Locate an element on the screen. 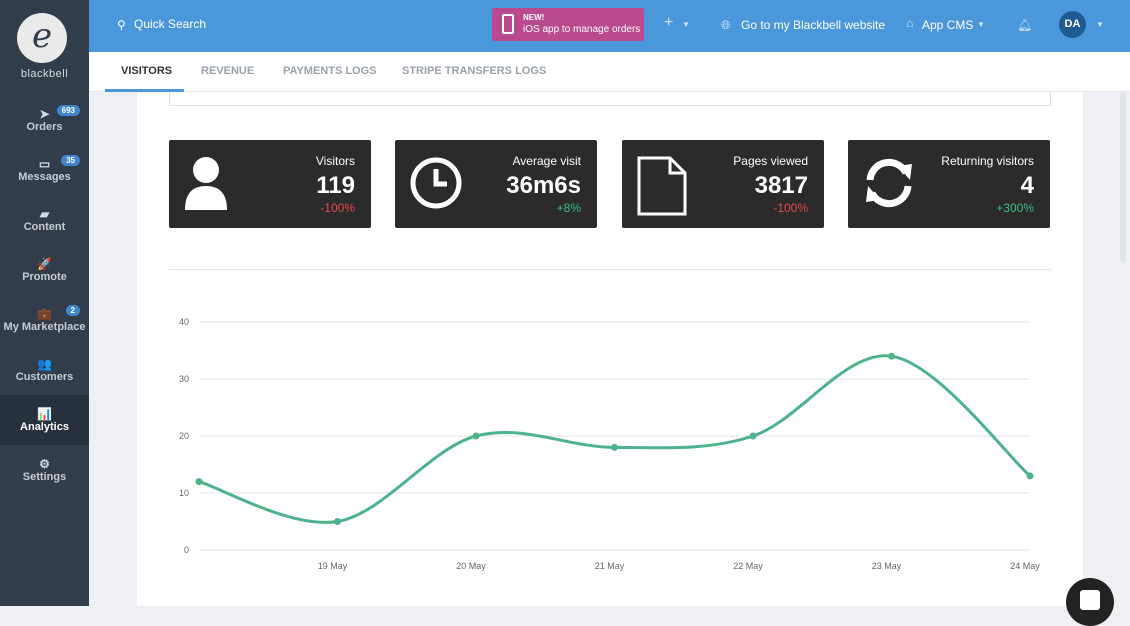 This screenshot has height=626, width=1130. promo-title: NEW! is located at coordinates (534, 17).